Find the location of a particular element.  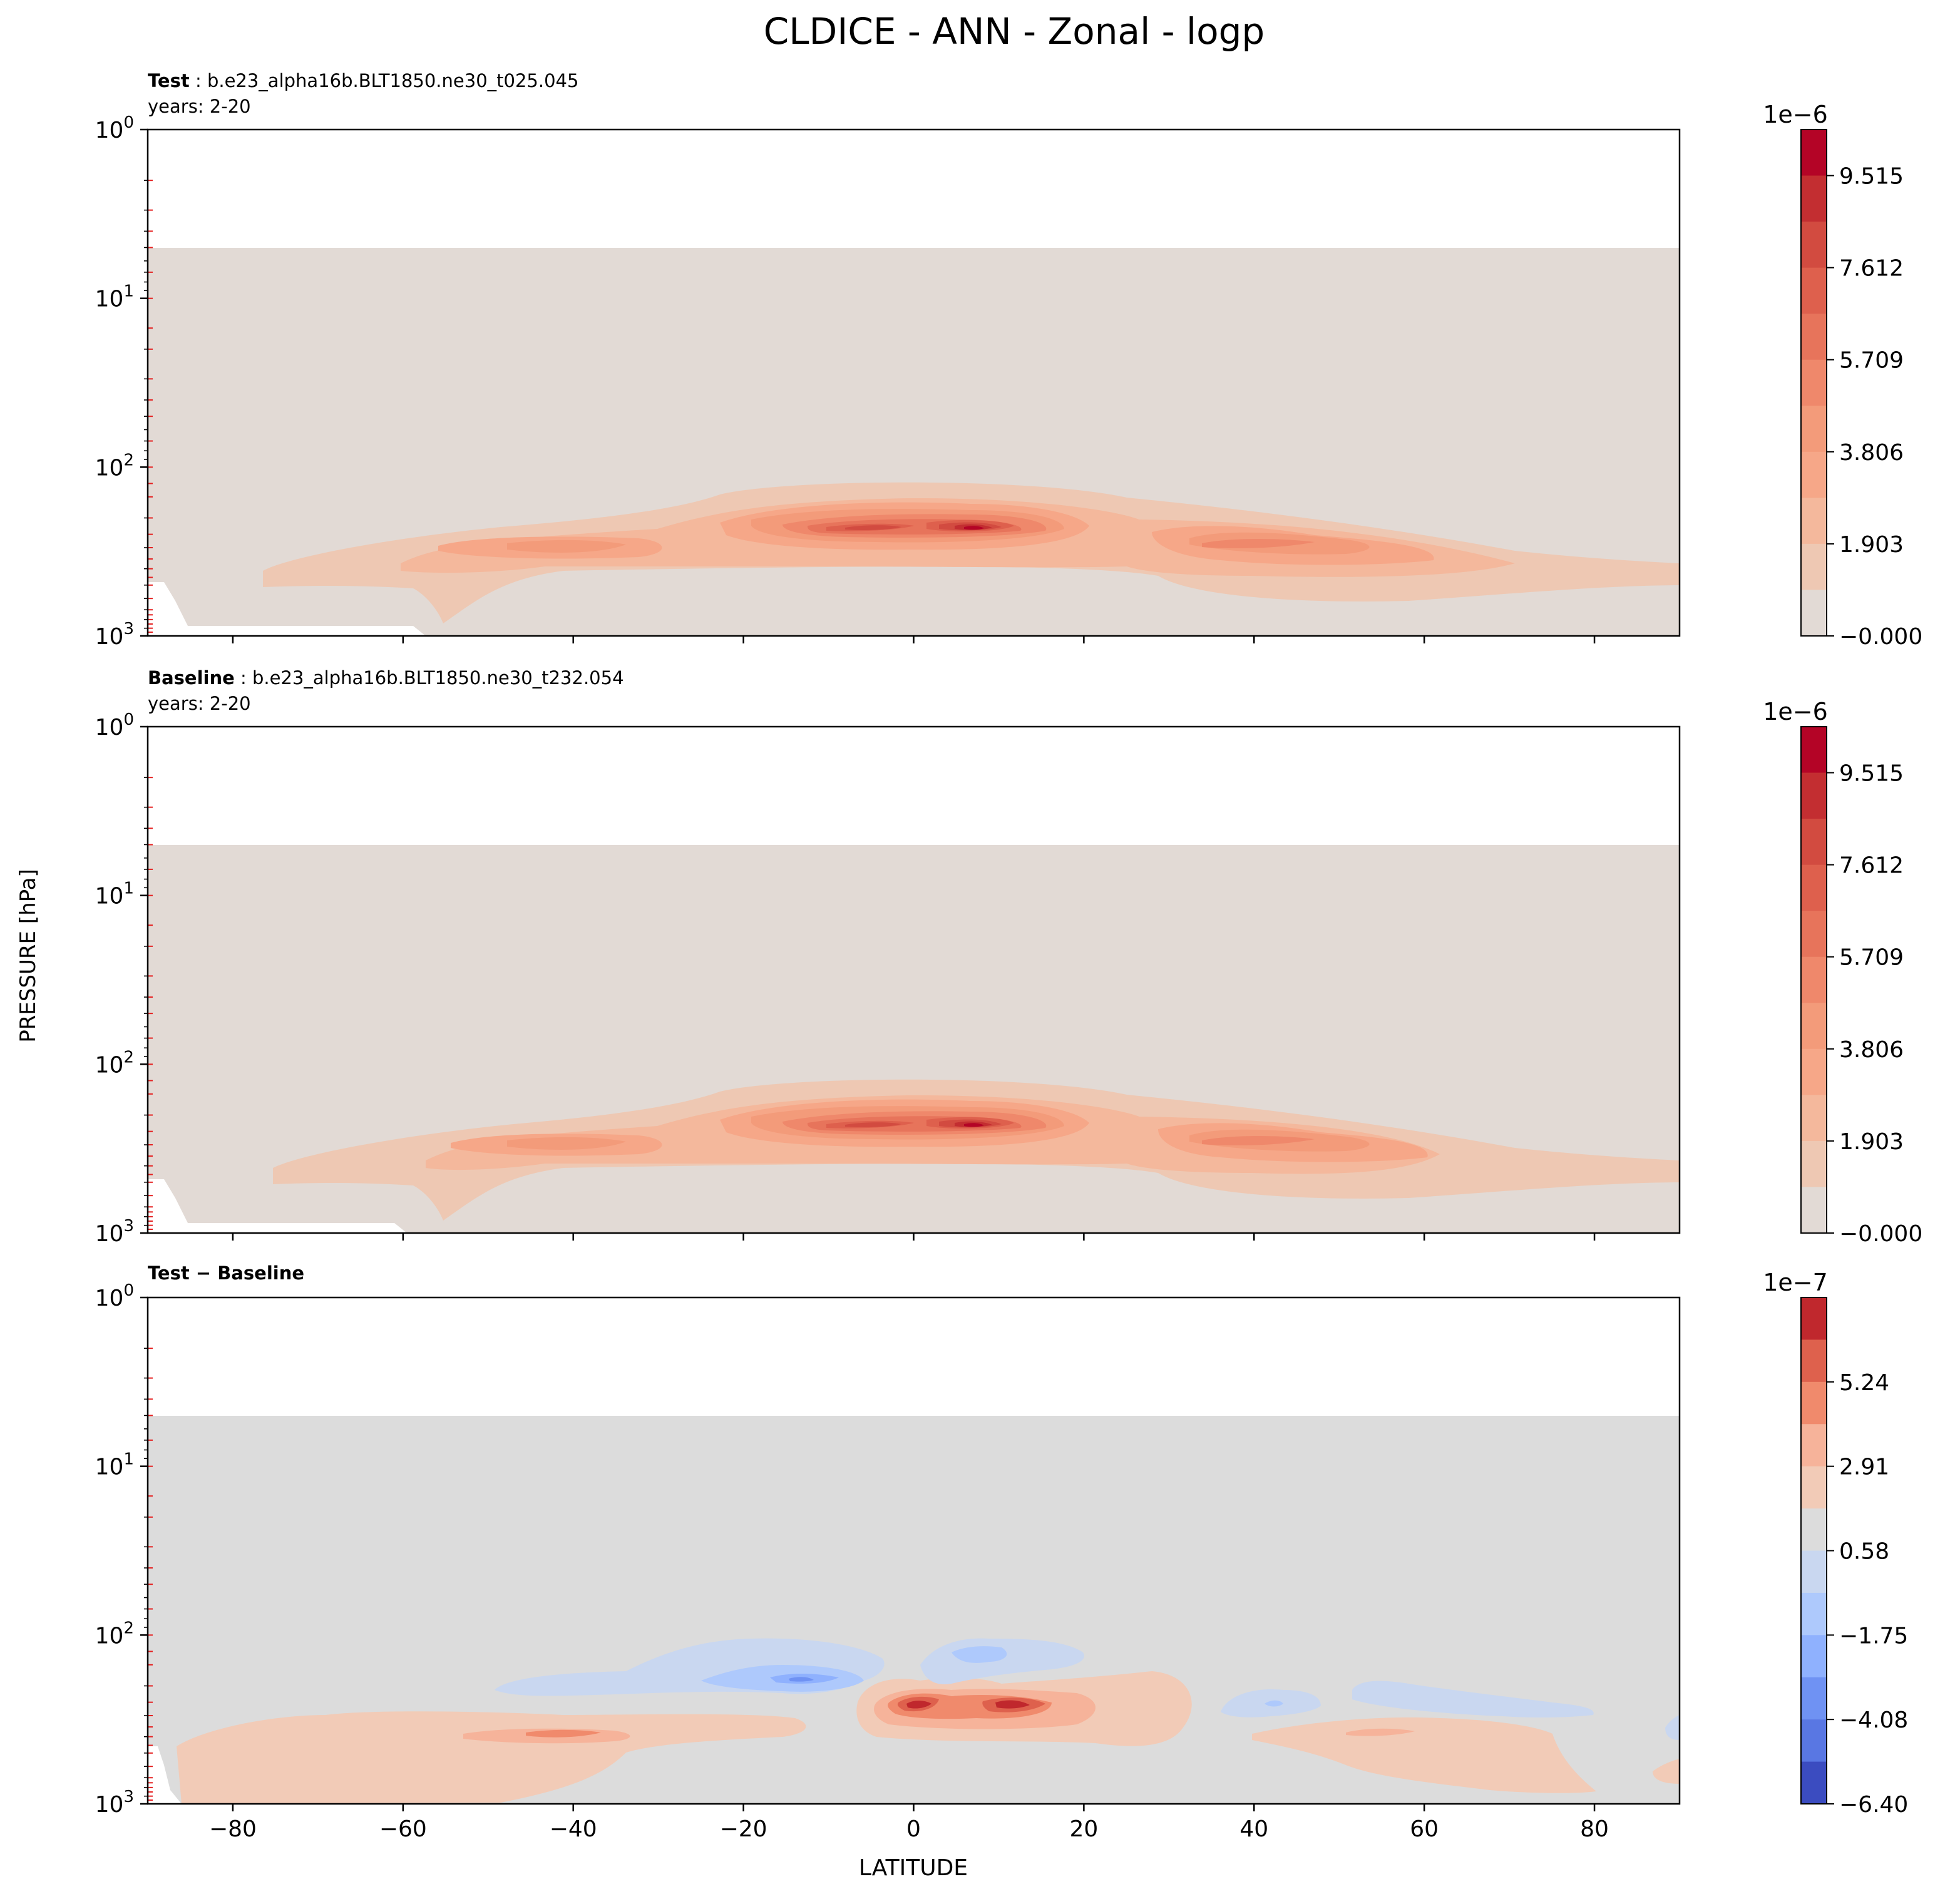

x-tick-label: −60 is located at coordinates (403, 1829).